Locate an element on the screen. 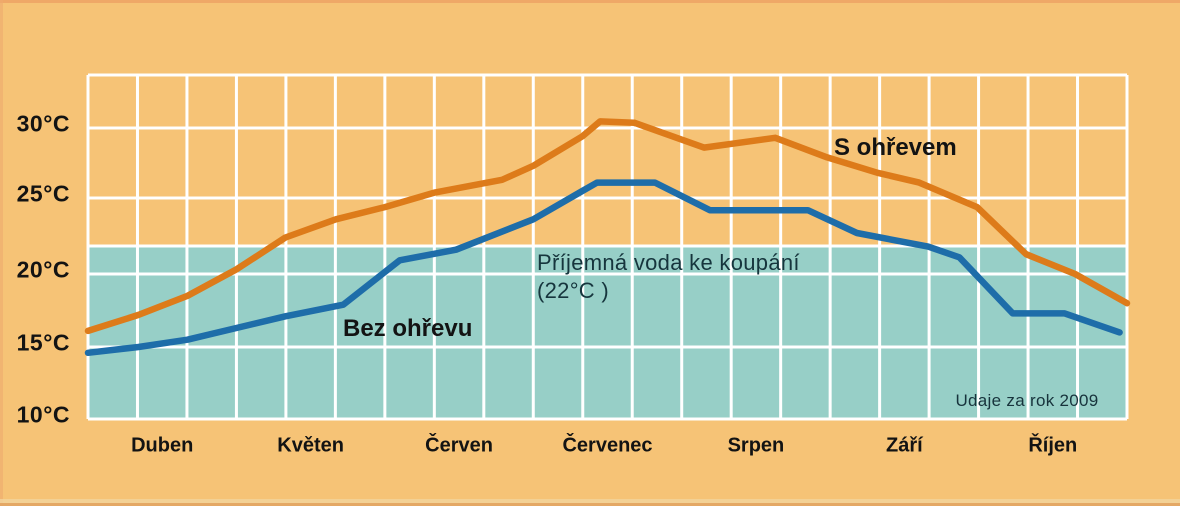  series-label-bez-ohrevu: Bez ohřevu is located at coordinates (408, 328).